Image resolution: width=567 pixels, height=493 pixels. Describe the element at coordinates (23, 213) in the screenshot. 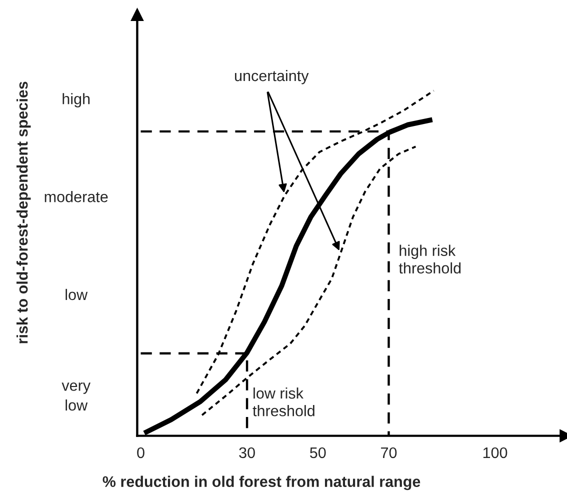

I see `text: risk to old-forest-dependent species` at that location.